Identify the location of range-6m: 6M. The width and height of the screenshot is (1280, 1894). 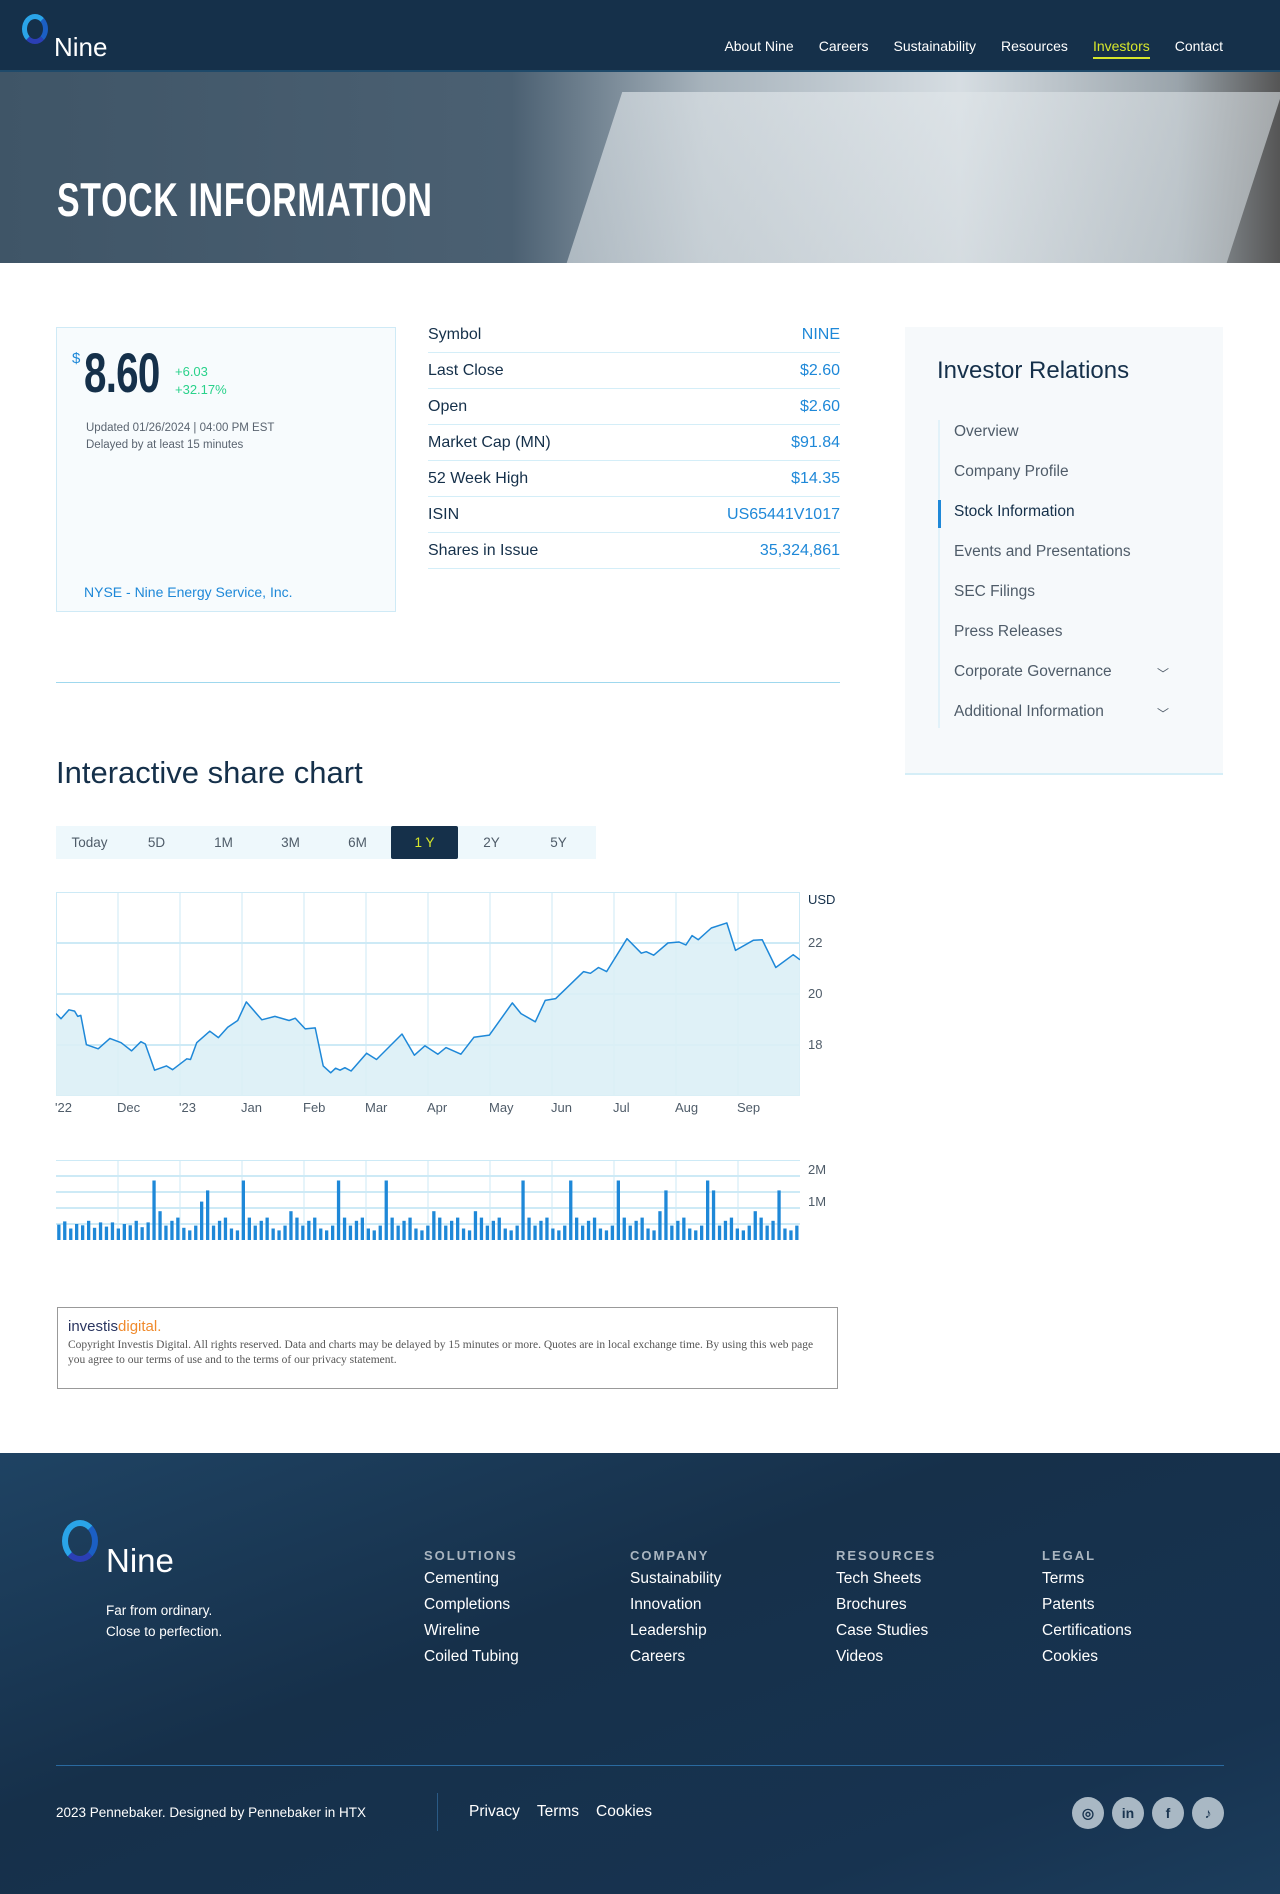
(357, 842).